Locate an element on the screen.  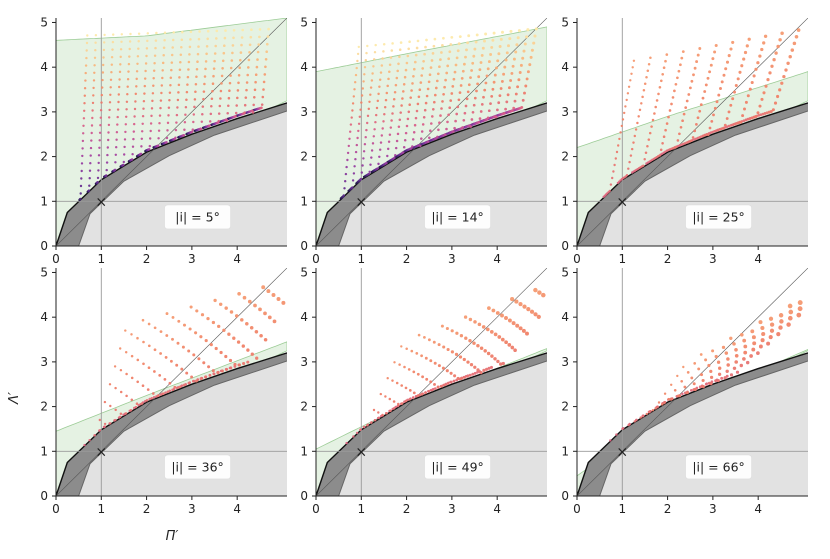
reference-line-diagonal is located at coordinates (692, 132).